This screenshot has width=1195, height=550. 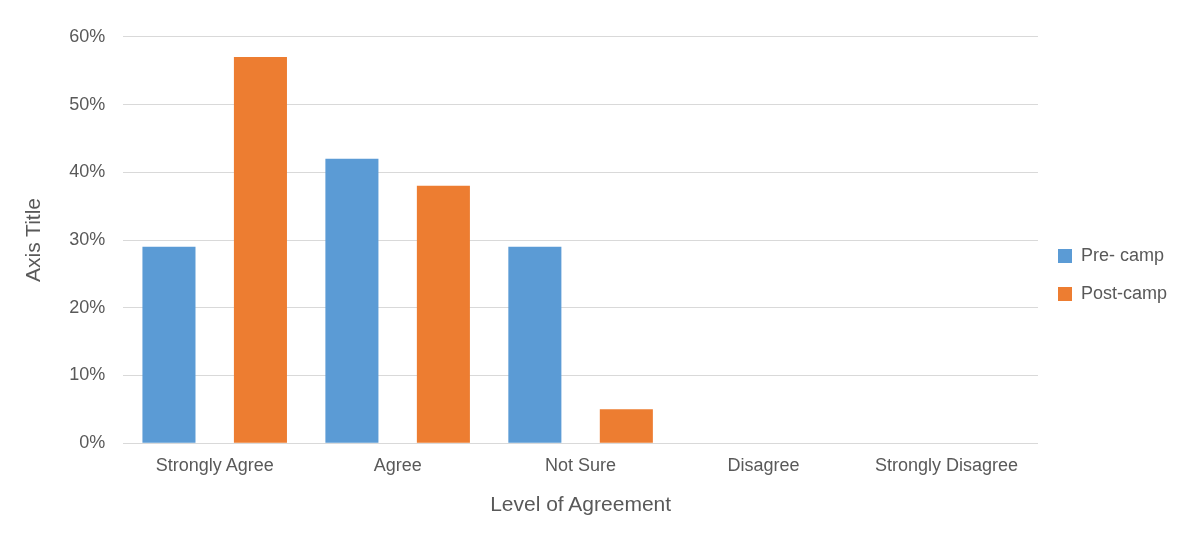 What do you see at coordinates (87, 171) in the screenshot?
I see `y-tick-label: 40%` at bounding box center [87, 171].